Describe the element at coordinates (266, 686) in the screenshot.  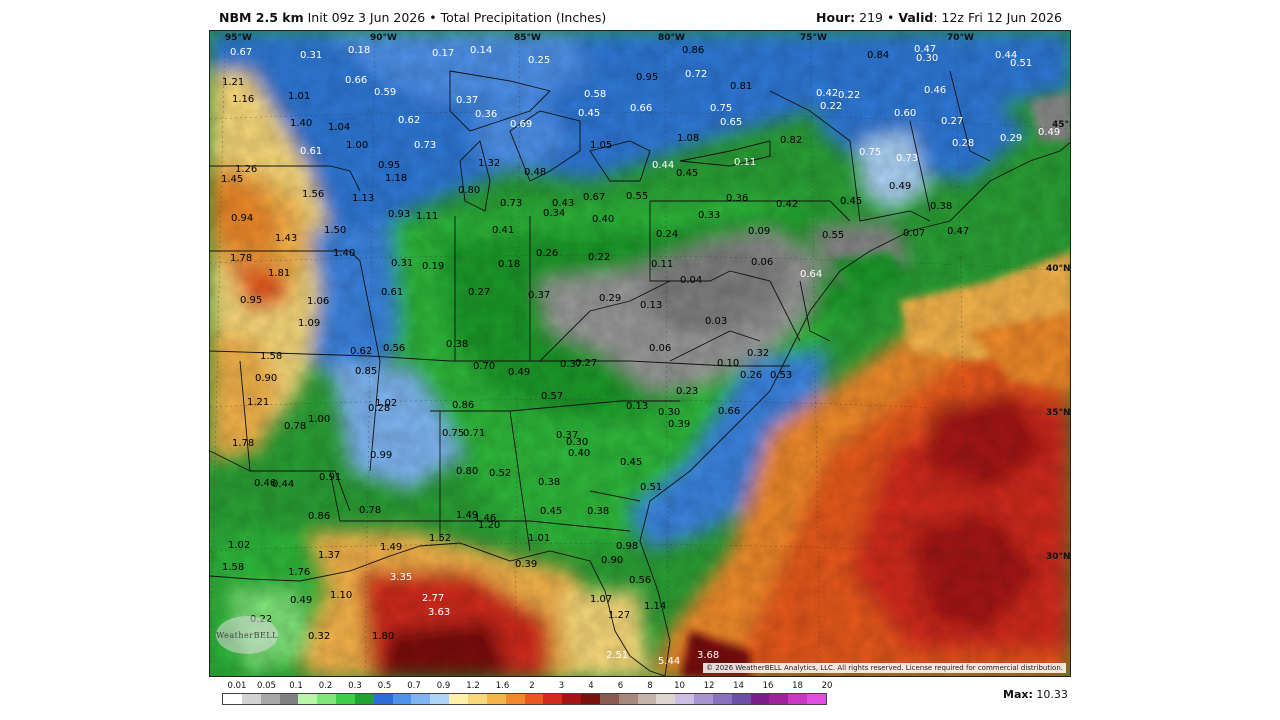
I see `legend-tick: 0.05` at that location.